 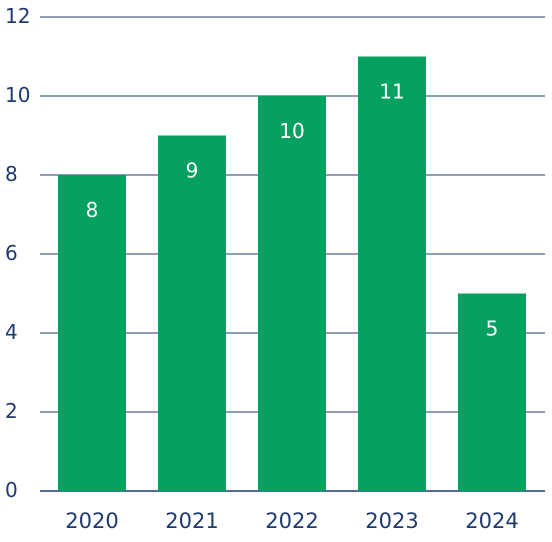 I want to click on y-tick-label: 12, so click(x=17, y=16).